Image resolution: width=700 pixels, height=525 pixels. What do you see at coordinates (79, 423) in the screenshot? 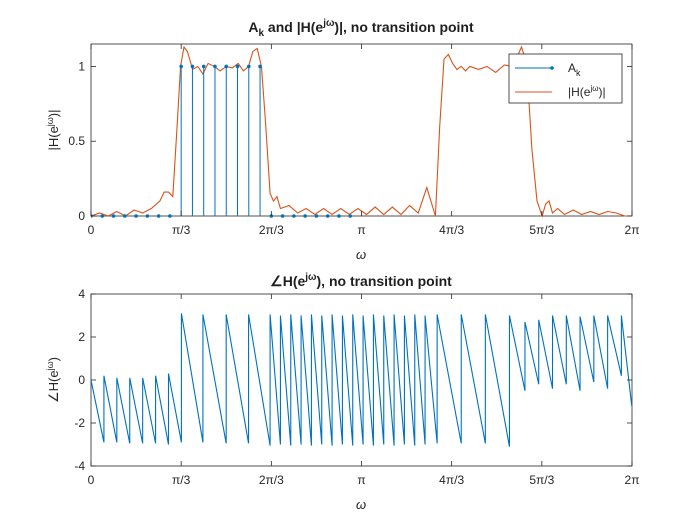
I see `y-tick-label: -2` at bounding box center [79, 423].